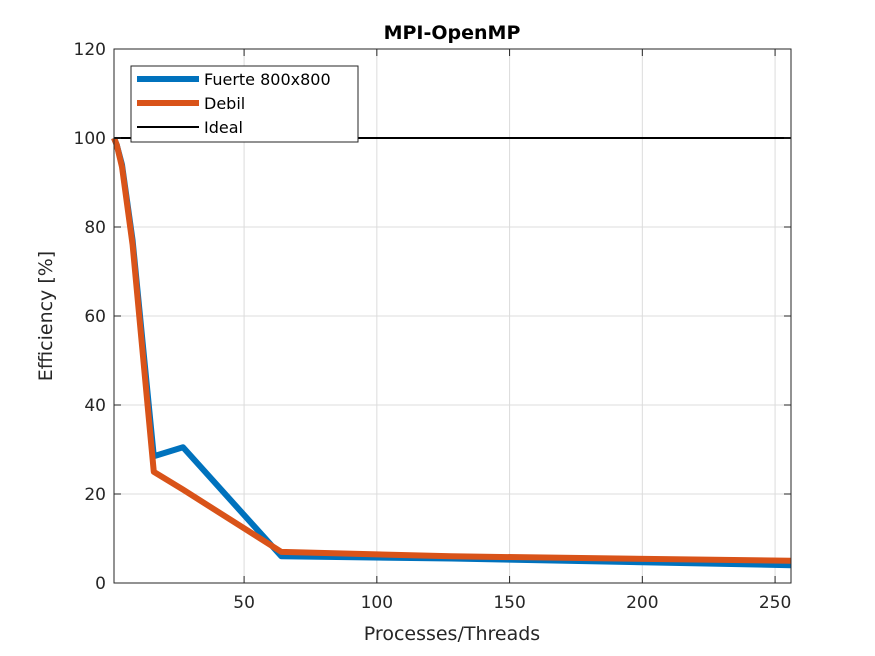 This screenshot has height=656, width=875. Describe the element at coordinates (267, 79) in the screenshot. I see `legend-label-fuerte: Fuerte 800x800` at that location.